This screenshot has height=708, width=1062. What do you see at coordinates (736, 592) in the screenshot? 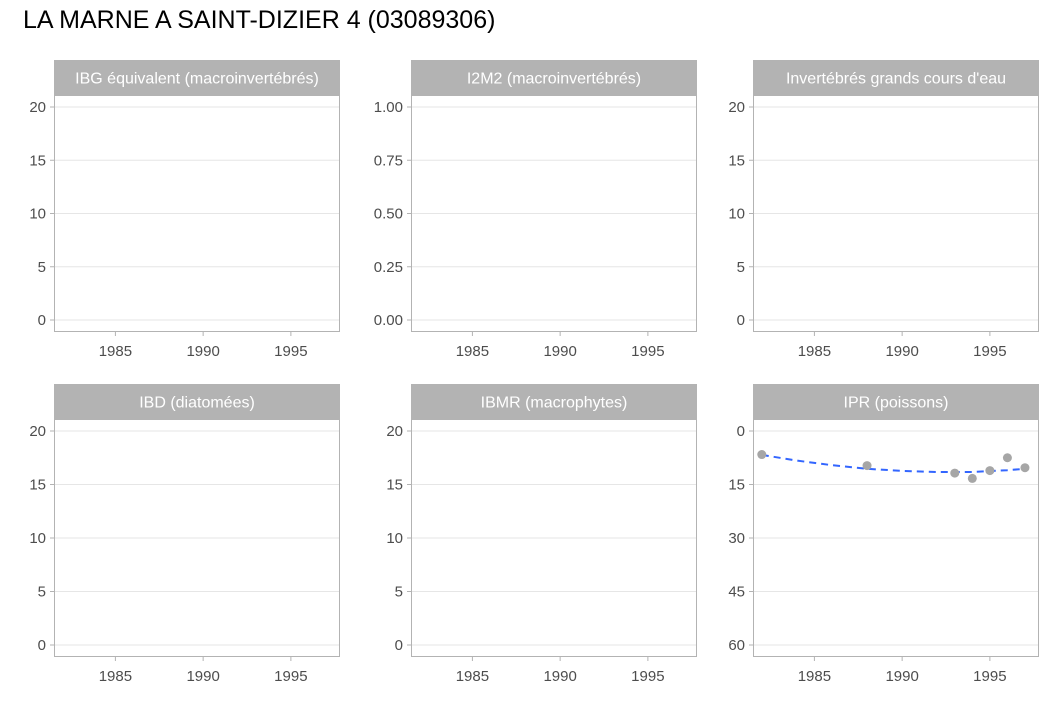
I see `y-tick-label: 45` at bounding box center [736, 592].